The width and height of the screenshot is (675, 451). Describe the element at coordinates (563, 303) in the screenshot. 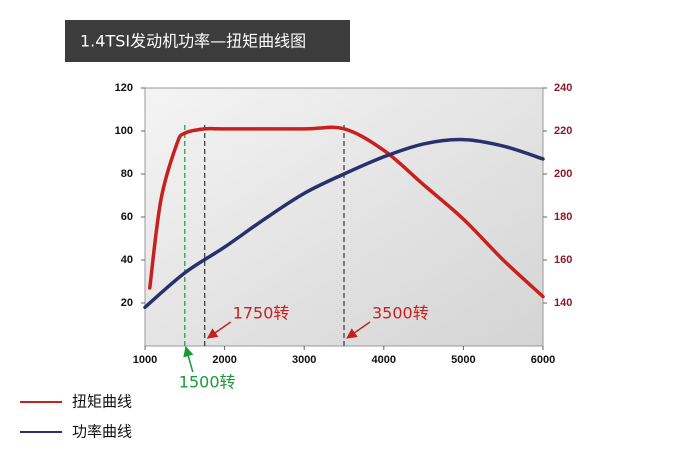

I see `y2-tick-label: 140` at that location.